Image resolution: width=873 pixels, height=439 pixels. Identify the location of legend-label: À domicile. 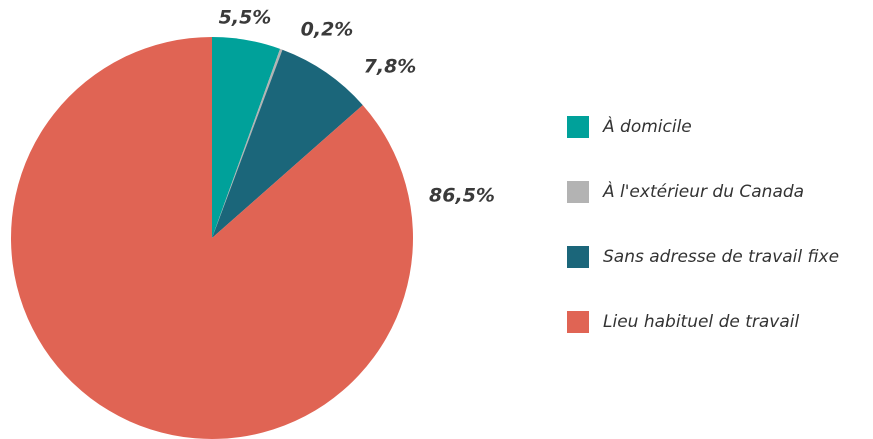
(647, 126).